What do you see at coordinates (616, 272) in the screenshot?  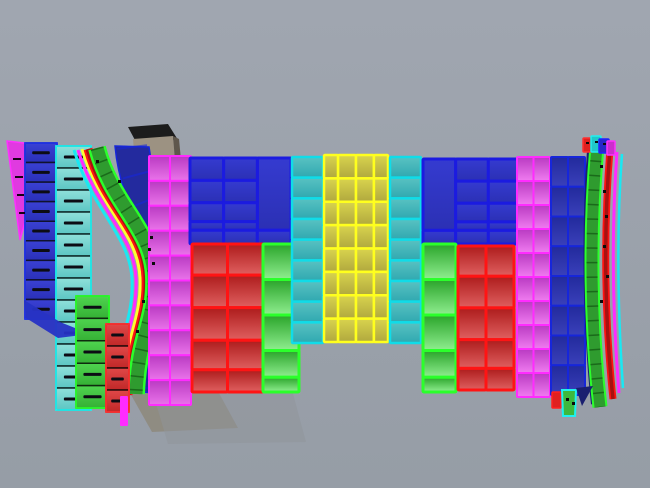 I see `edge-strip-magenta-right` at bounding box center [616, 272].